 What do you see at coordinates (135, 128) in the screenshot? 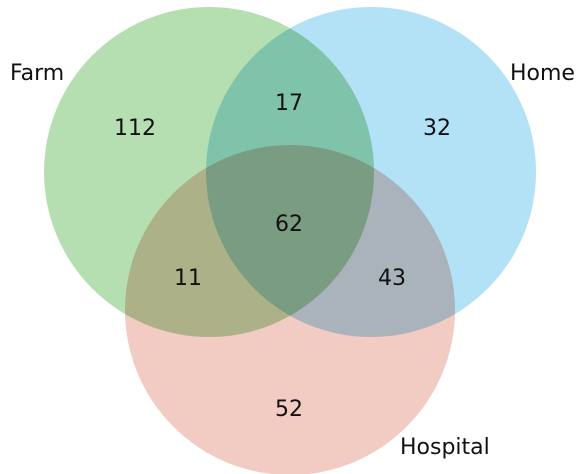
I see `count-farm-only: 112` at bounding box center [135, 128].